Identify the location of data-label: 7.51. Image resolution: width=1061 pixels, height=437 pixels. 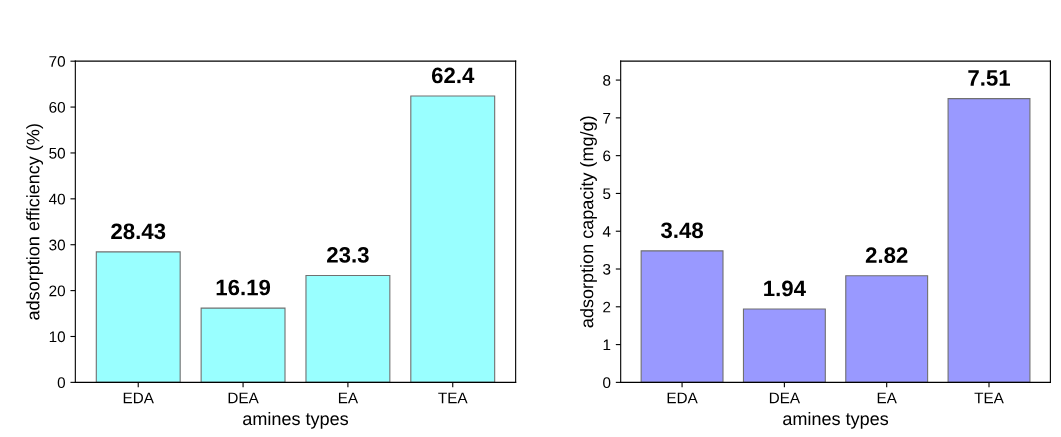
(989, 78).